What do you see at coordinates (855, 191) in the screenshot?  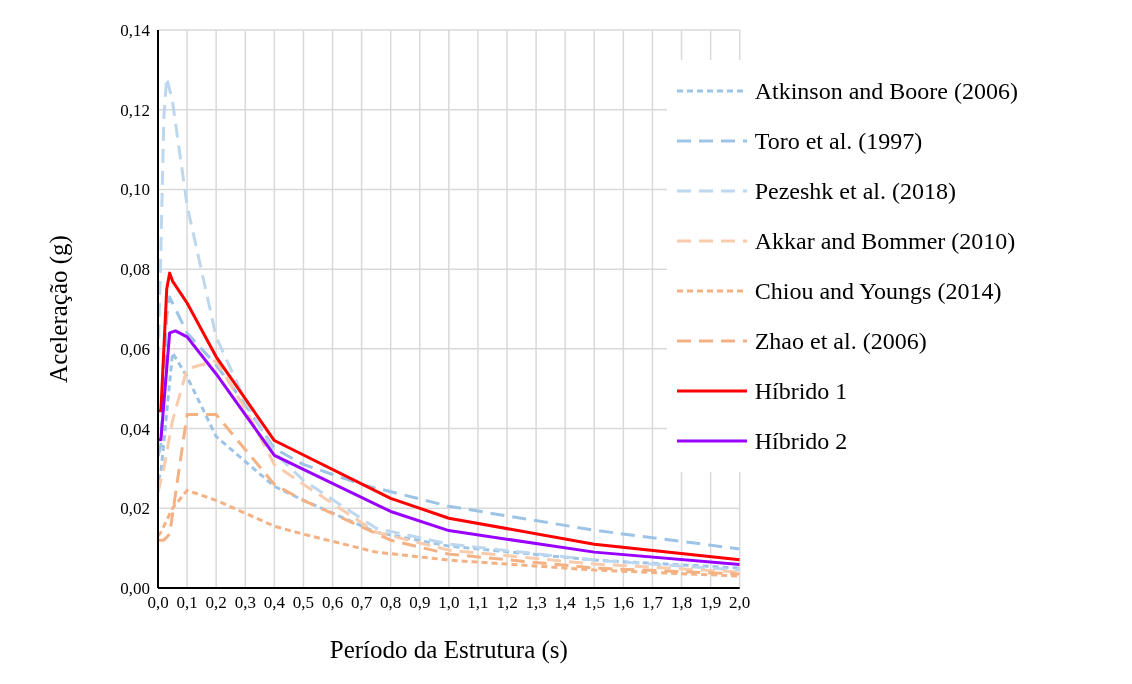 I see `legend-label: Pezeshk et al. (2018)` at bounding box center [855, 191].